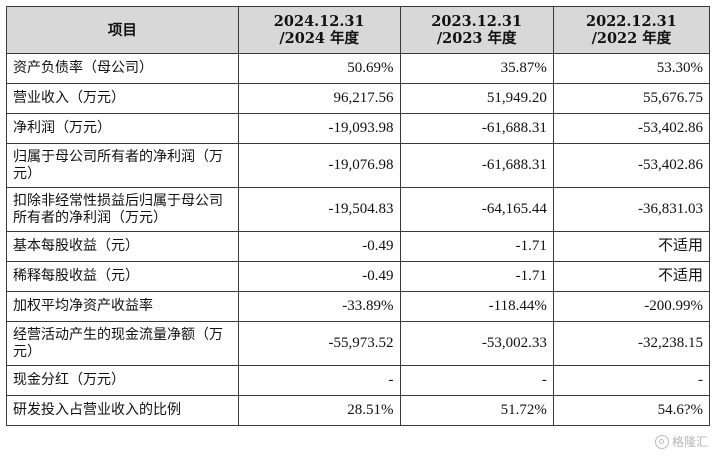 The height and width of the screenshot is (456, 716). Describe the element at coordinates (631, 380) in the screenshot. I see `value-2022: -` at that location.